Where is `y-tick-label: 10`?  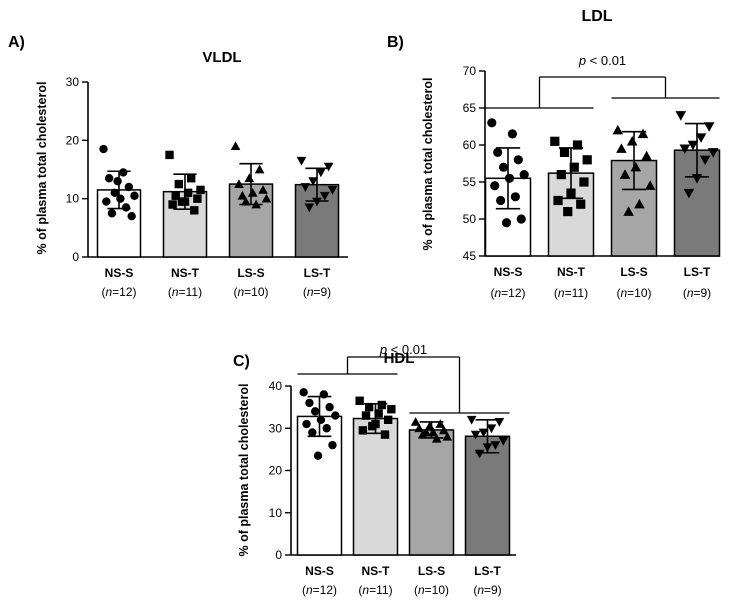 y-tick-label: 10 is located at coordinates (73, 199).